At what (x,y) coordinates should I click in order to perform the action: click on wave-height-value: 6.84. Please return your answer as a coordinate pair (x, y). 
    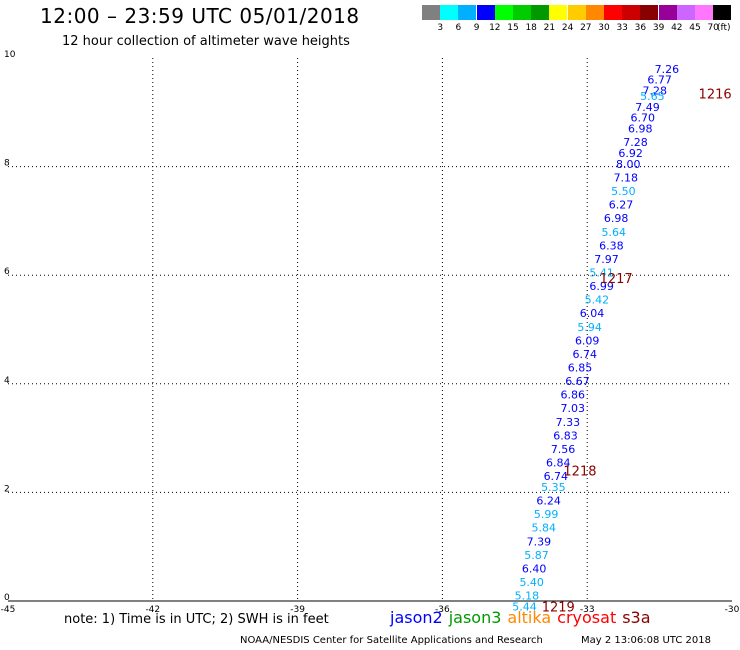
    Looking at the image, I should click on (558, 463).